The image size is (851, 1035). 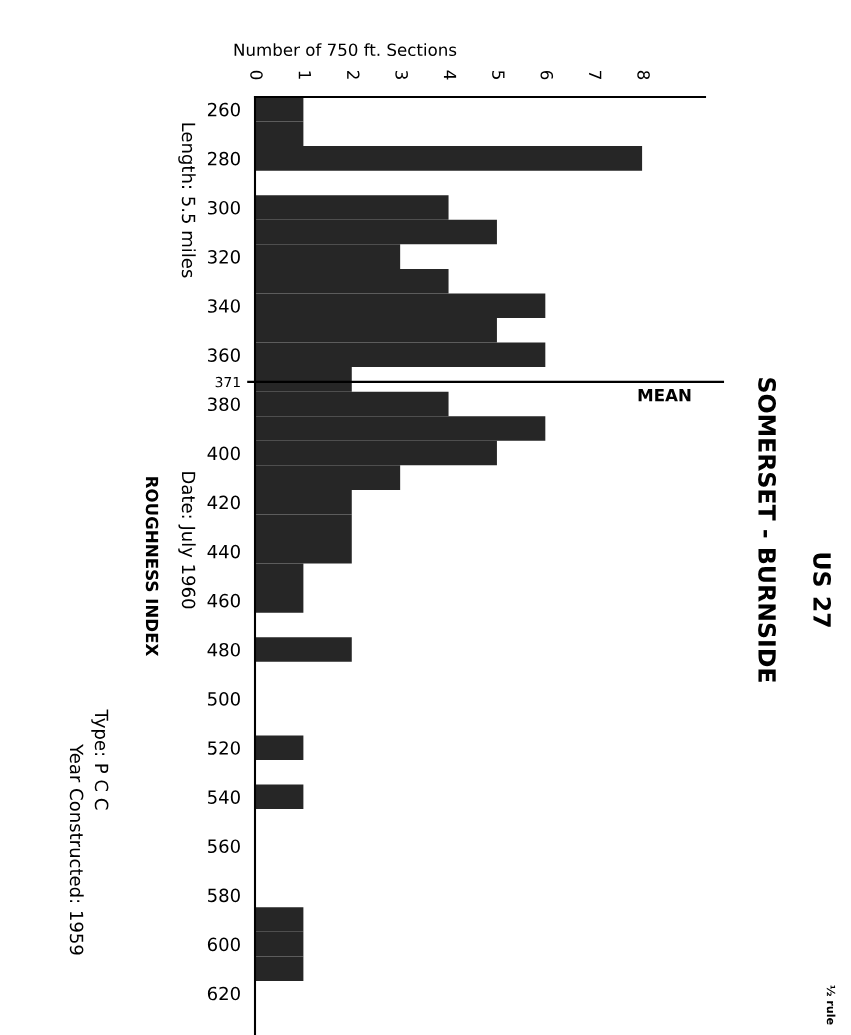 What do you see at coordinates (664, 395) in the screenshot?
I see `ref-line-label: MEAN` at bounding box center [664, 395].